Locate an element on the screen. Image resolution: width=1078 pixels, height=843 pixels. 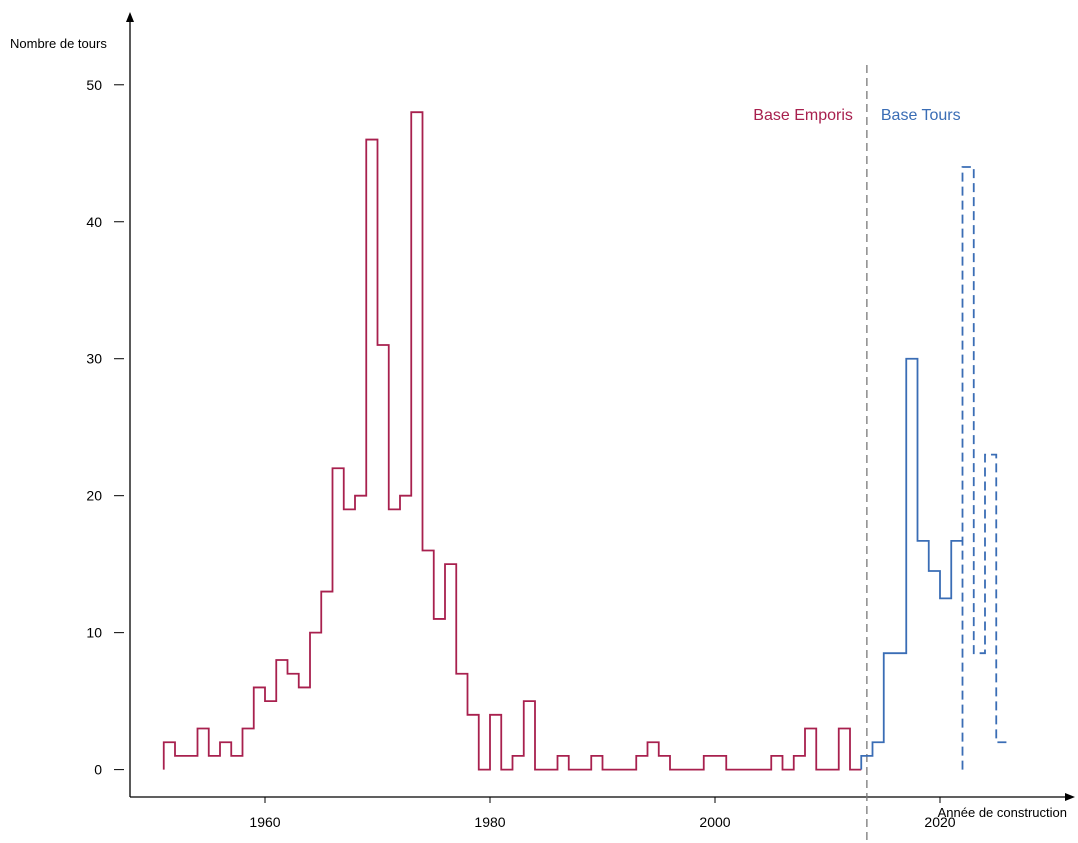
x-tick-label: 1960 is located at coordinates (264, 822).